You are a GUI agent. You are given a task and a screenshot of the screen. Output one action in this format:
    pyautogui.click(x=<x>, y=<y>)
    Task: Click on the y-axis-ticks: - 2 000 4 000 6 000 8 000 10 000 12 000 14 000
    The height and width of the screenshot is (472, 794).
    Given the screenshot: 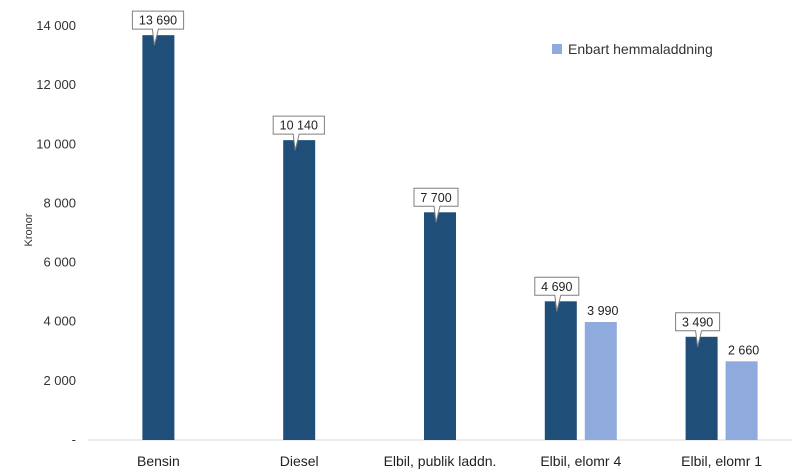 What is the action you would take?
    pyautogui.click(x=56, y=232)
    